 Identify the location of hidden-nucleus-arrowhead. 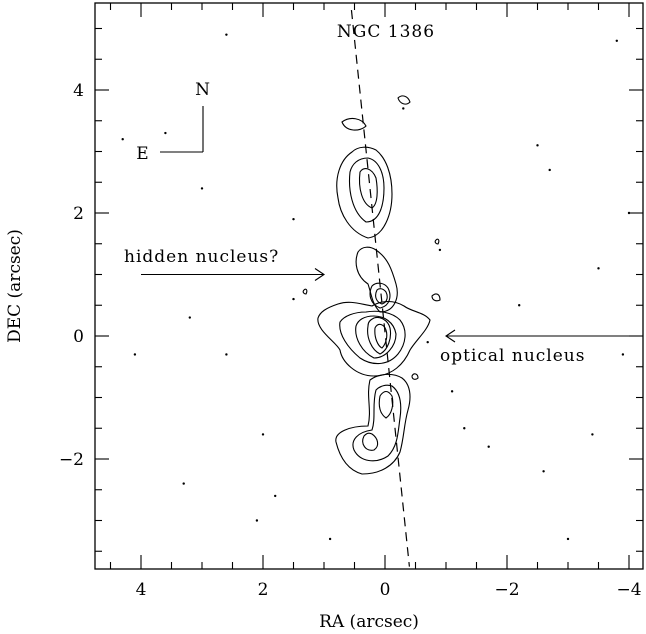
(319, 274).